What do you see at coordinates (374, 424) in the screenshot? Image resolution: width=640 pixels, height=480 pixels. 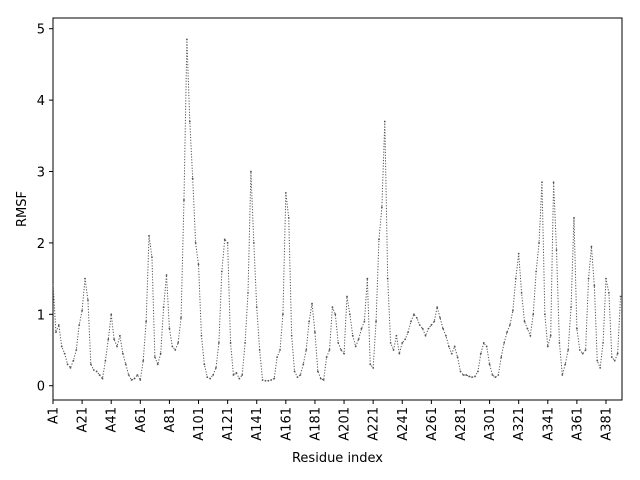 I see `x-tick-label: A221` at bounding box center [374, 424].